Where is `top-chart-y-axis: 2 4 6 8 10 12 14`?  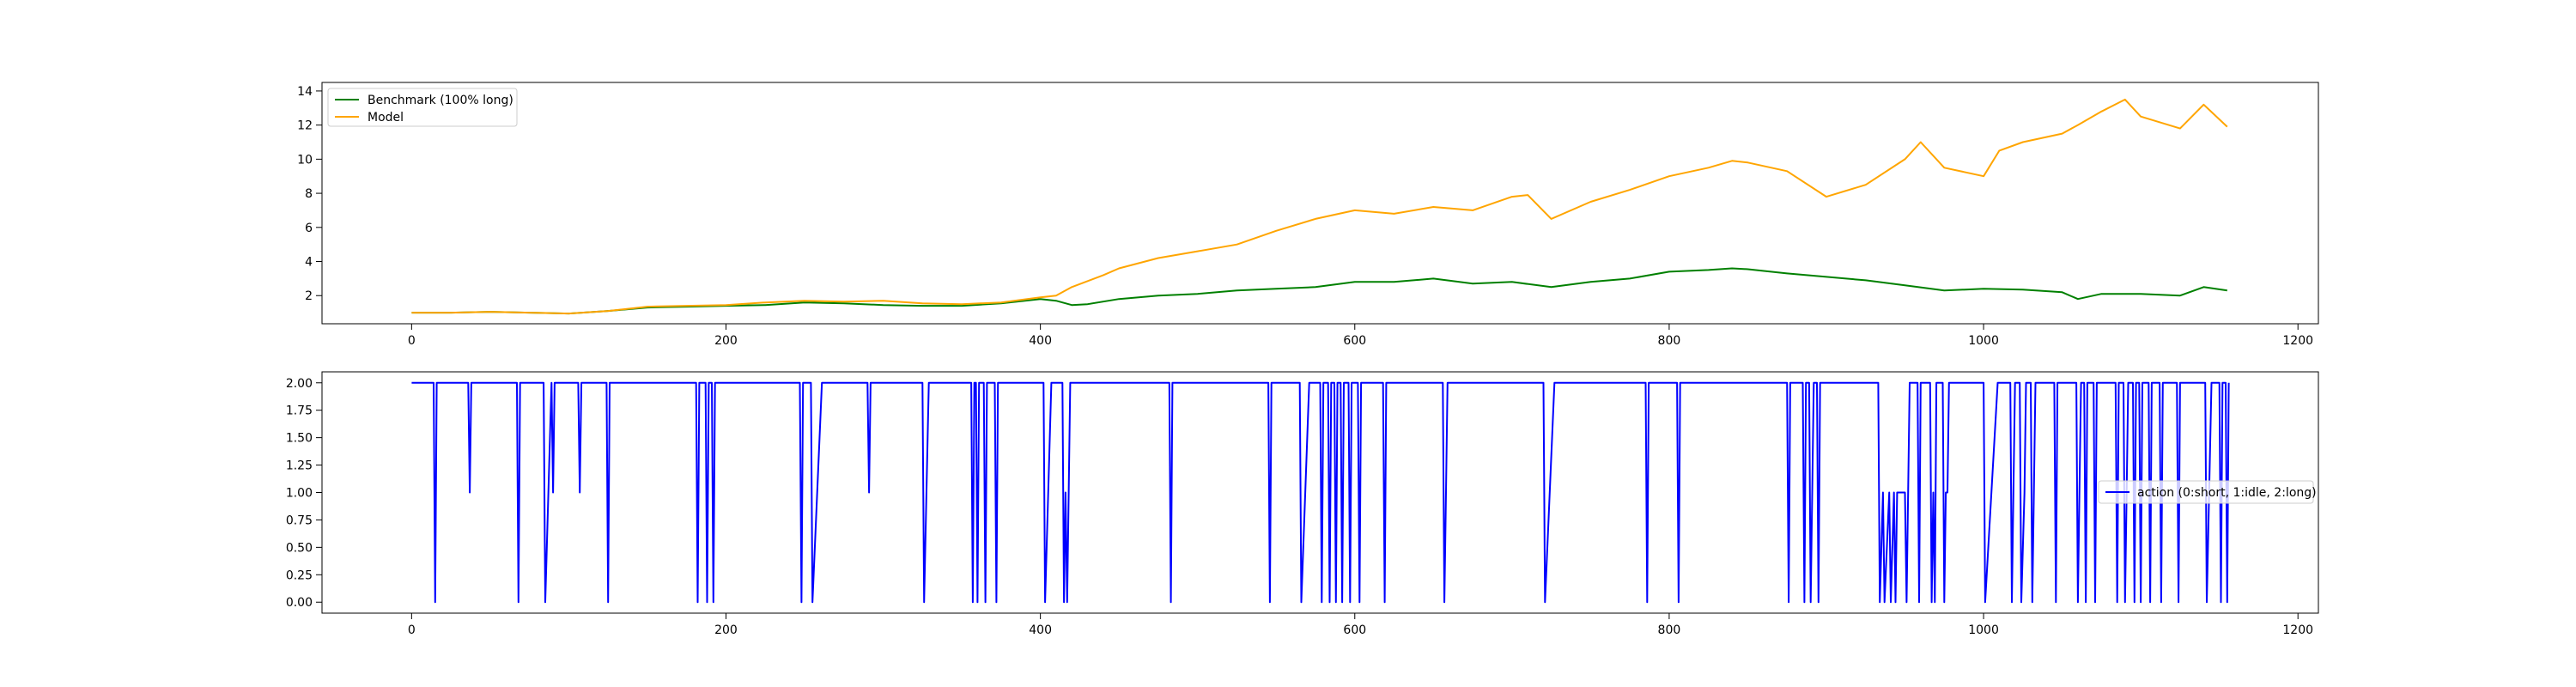 top-chart-y-axis: 2 4 6 8 10 12 14 is located at coordinates (310, 194).